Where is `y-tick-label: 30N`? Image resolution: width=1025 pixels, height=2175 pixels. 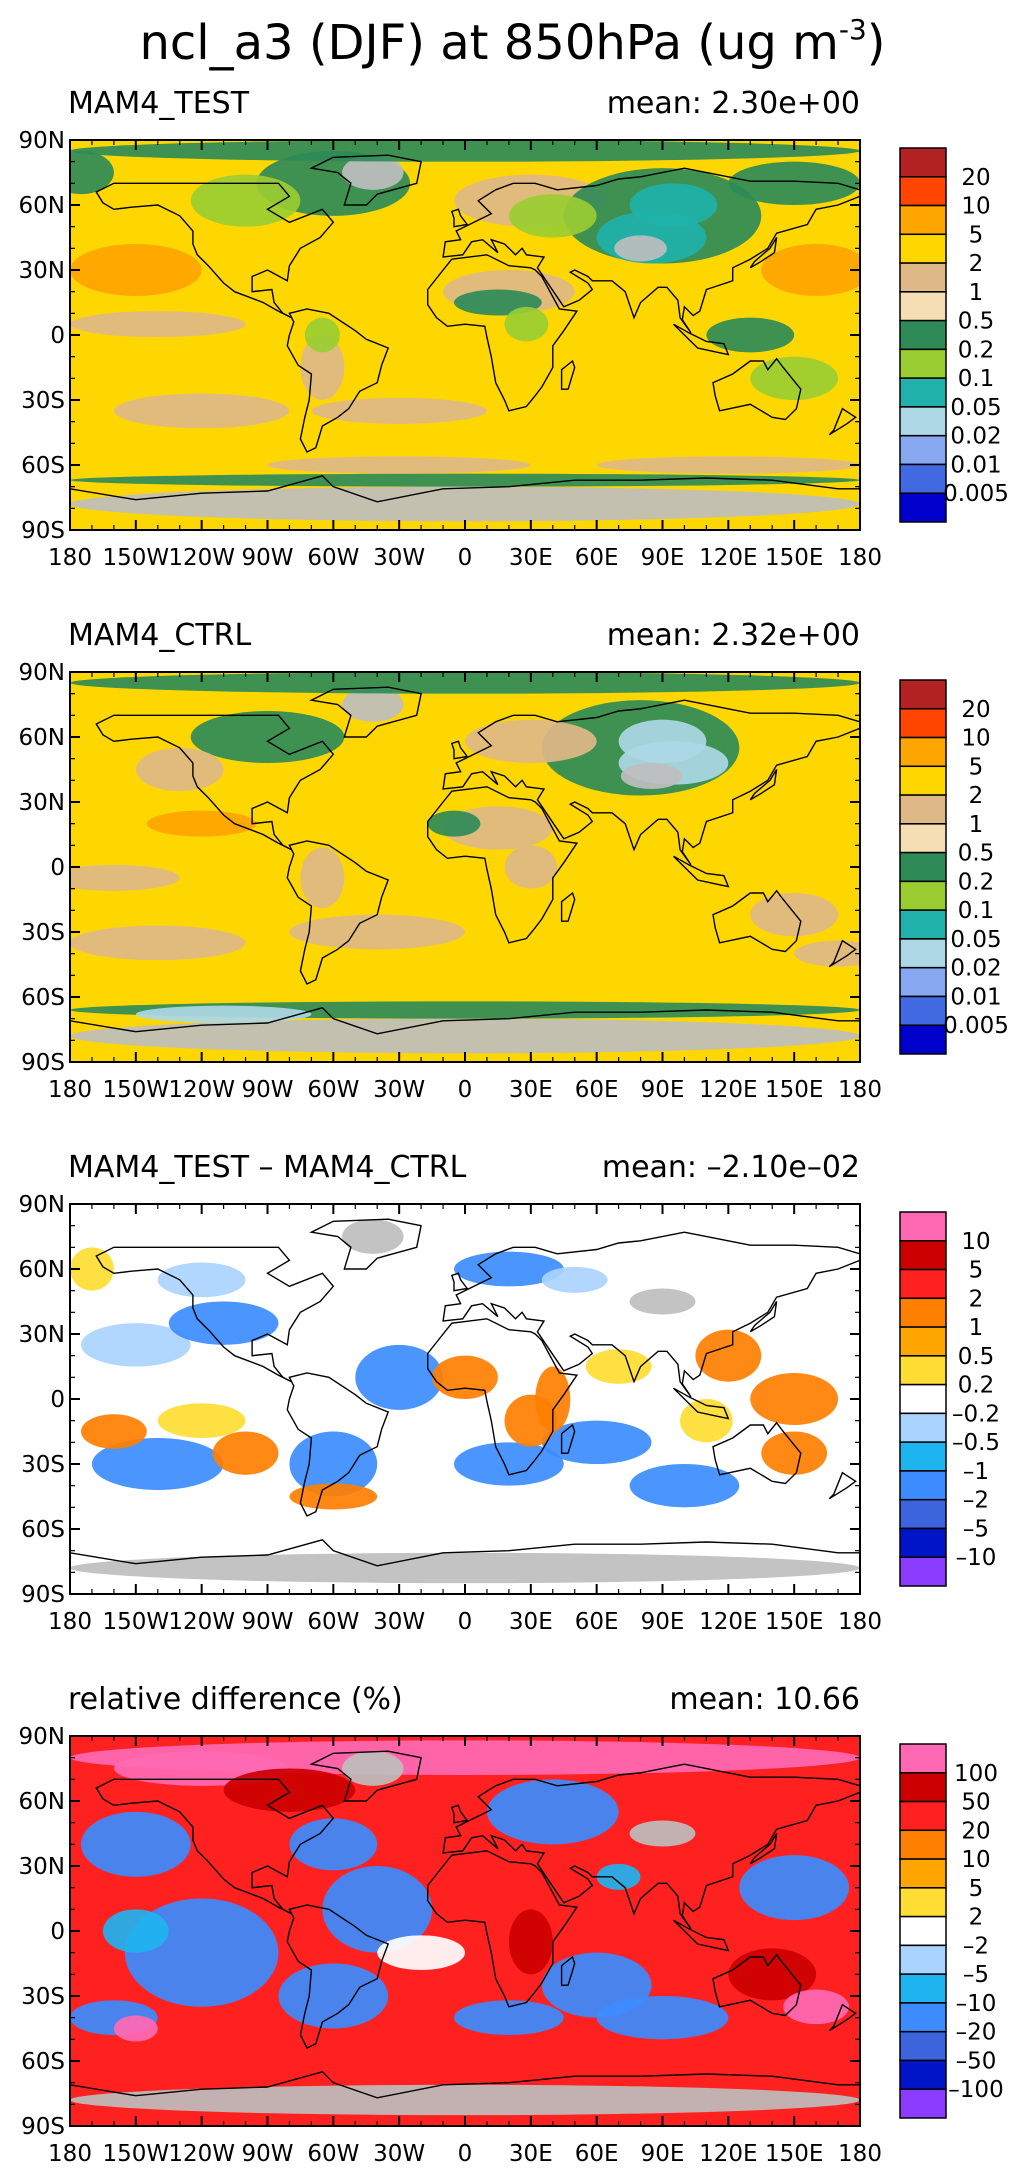
y-tick-label: 30N is located at coordinates (42, 271).